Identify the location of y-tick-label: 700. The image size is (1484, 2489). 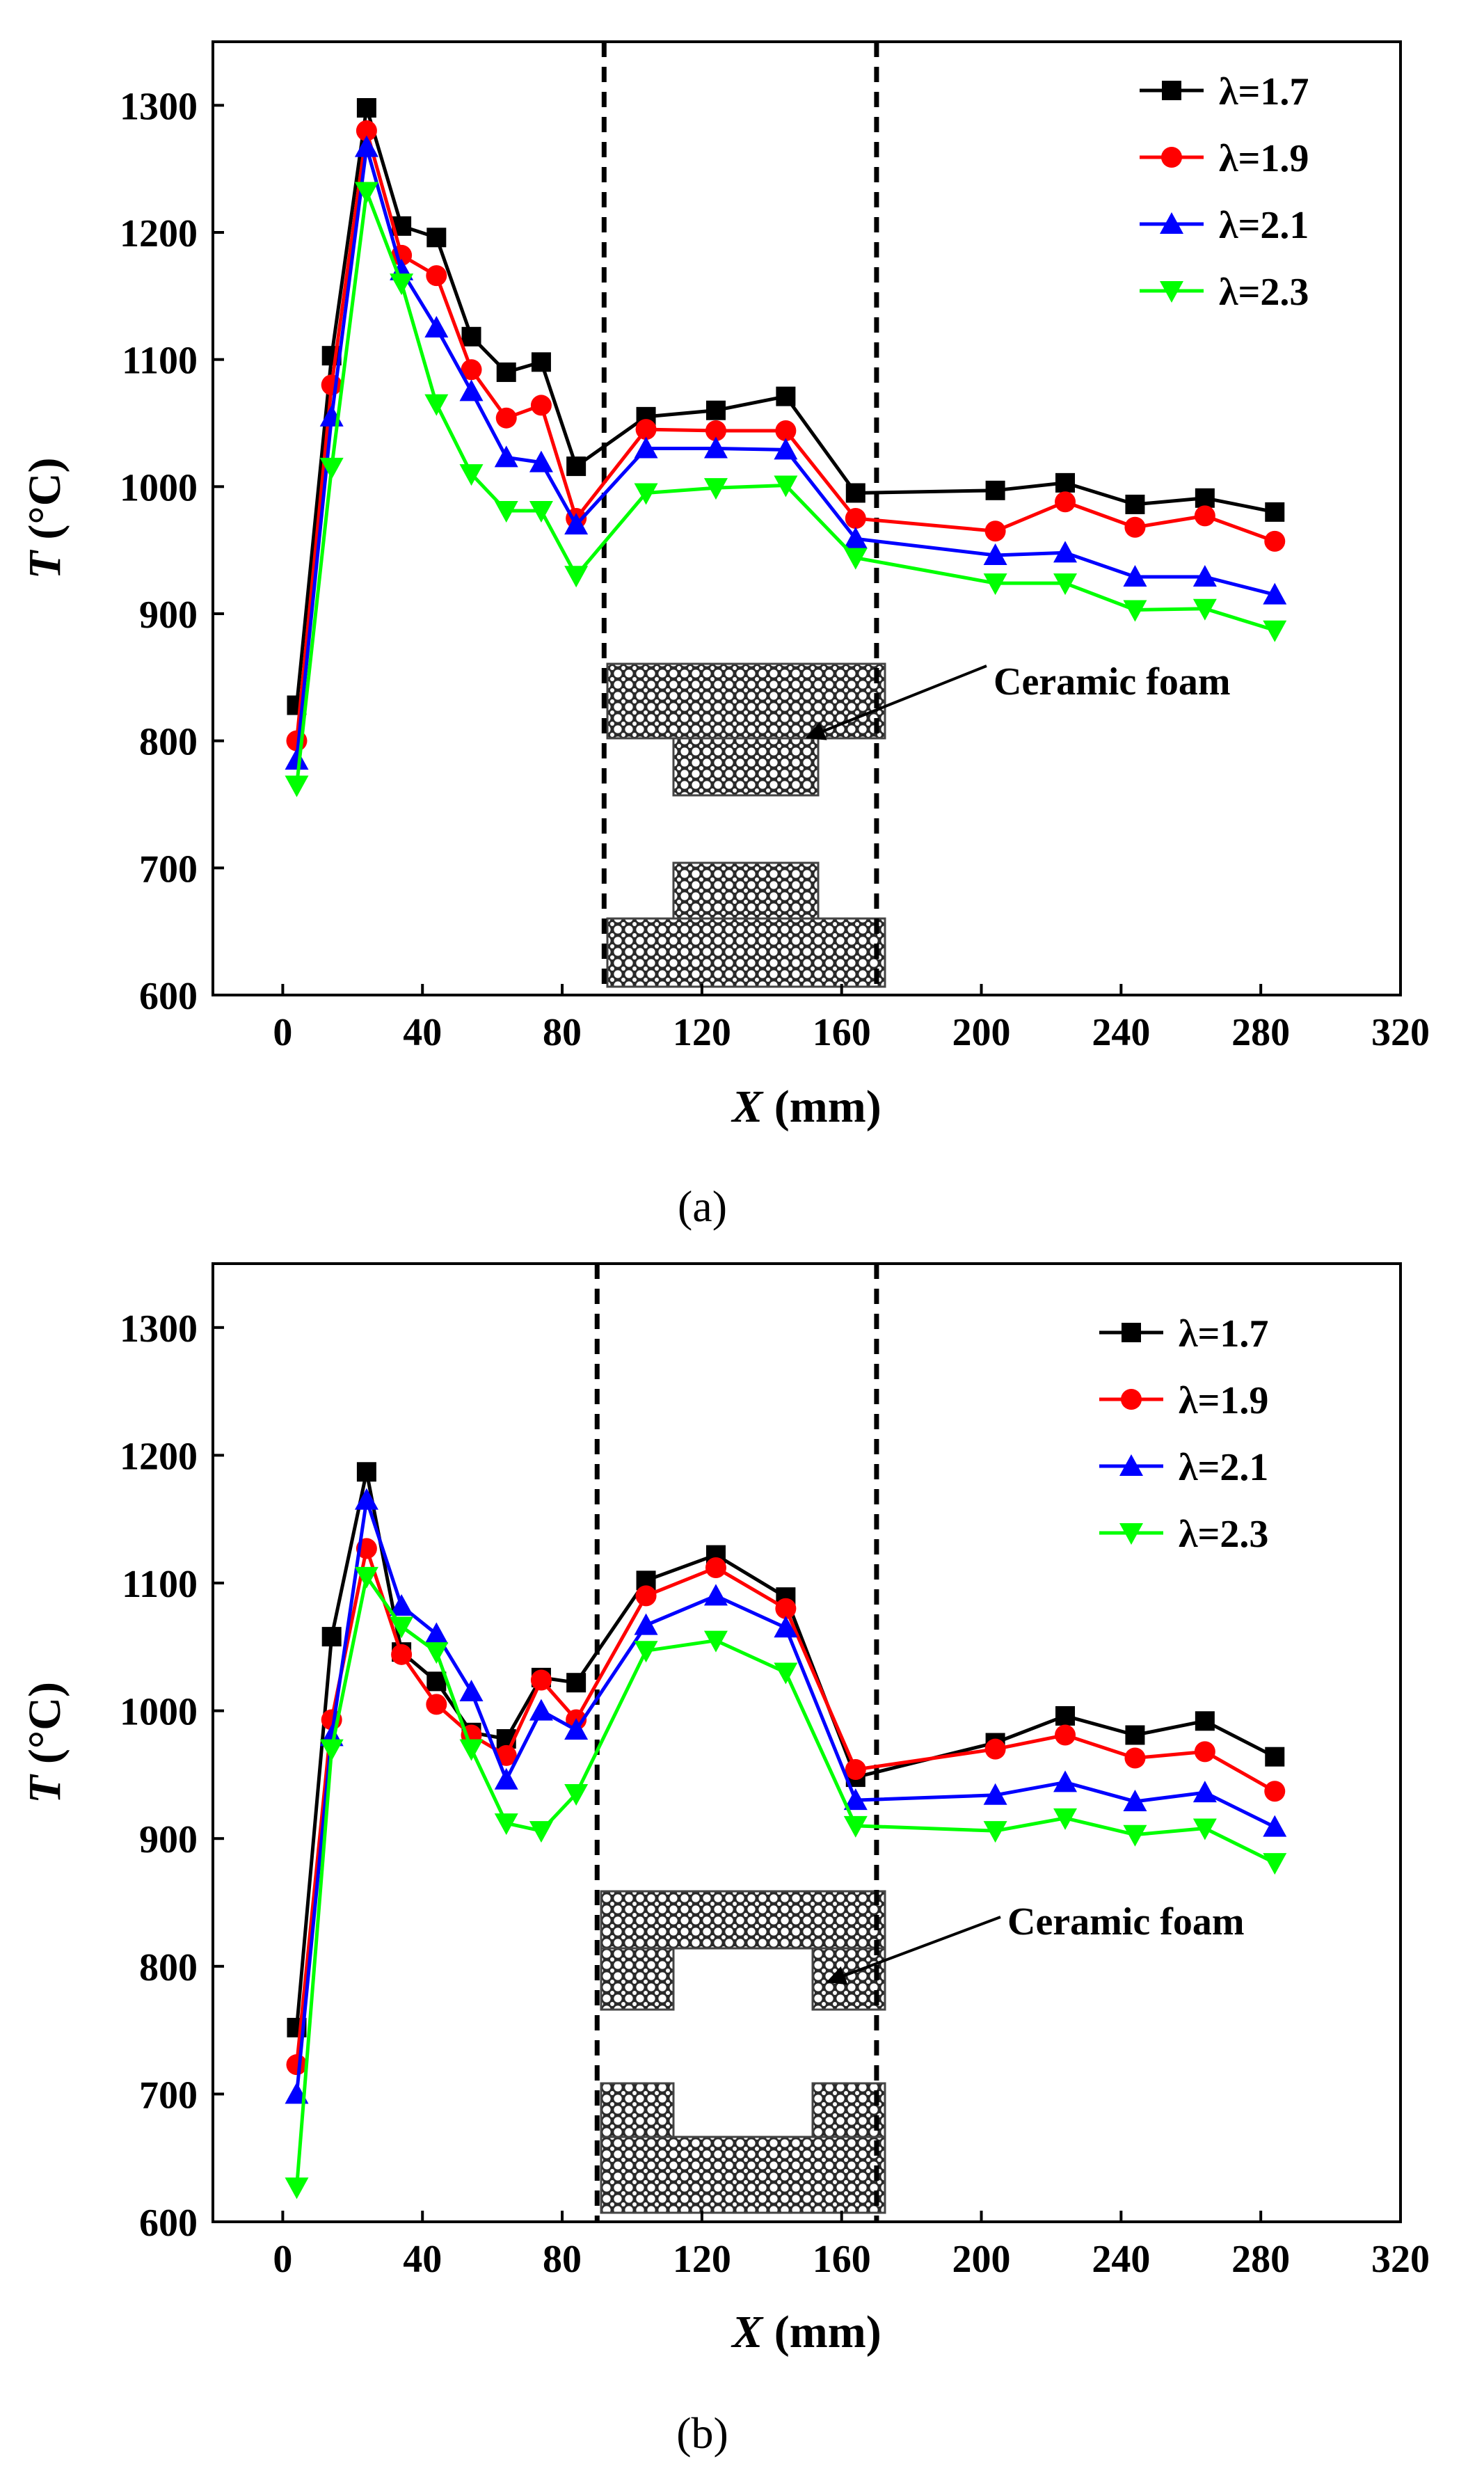
(168, 870).